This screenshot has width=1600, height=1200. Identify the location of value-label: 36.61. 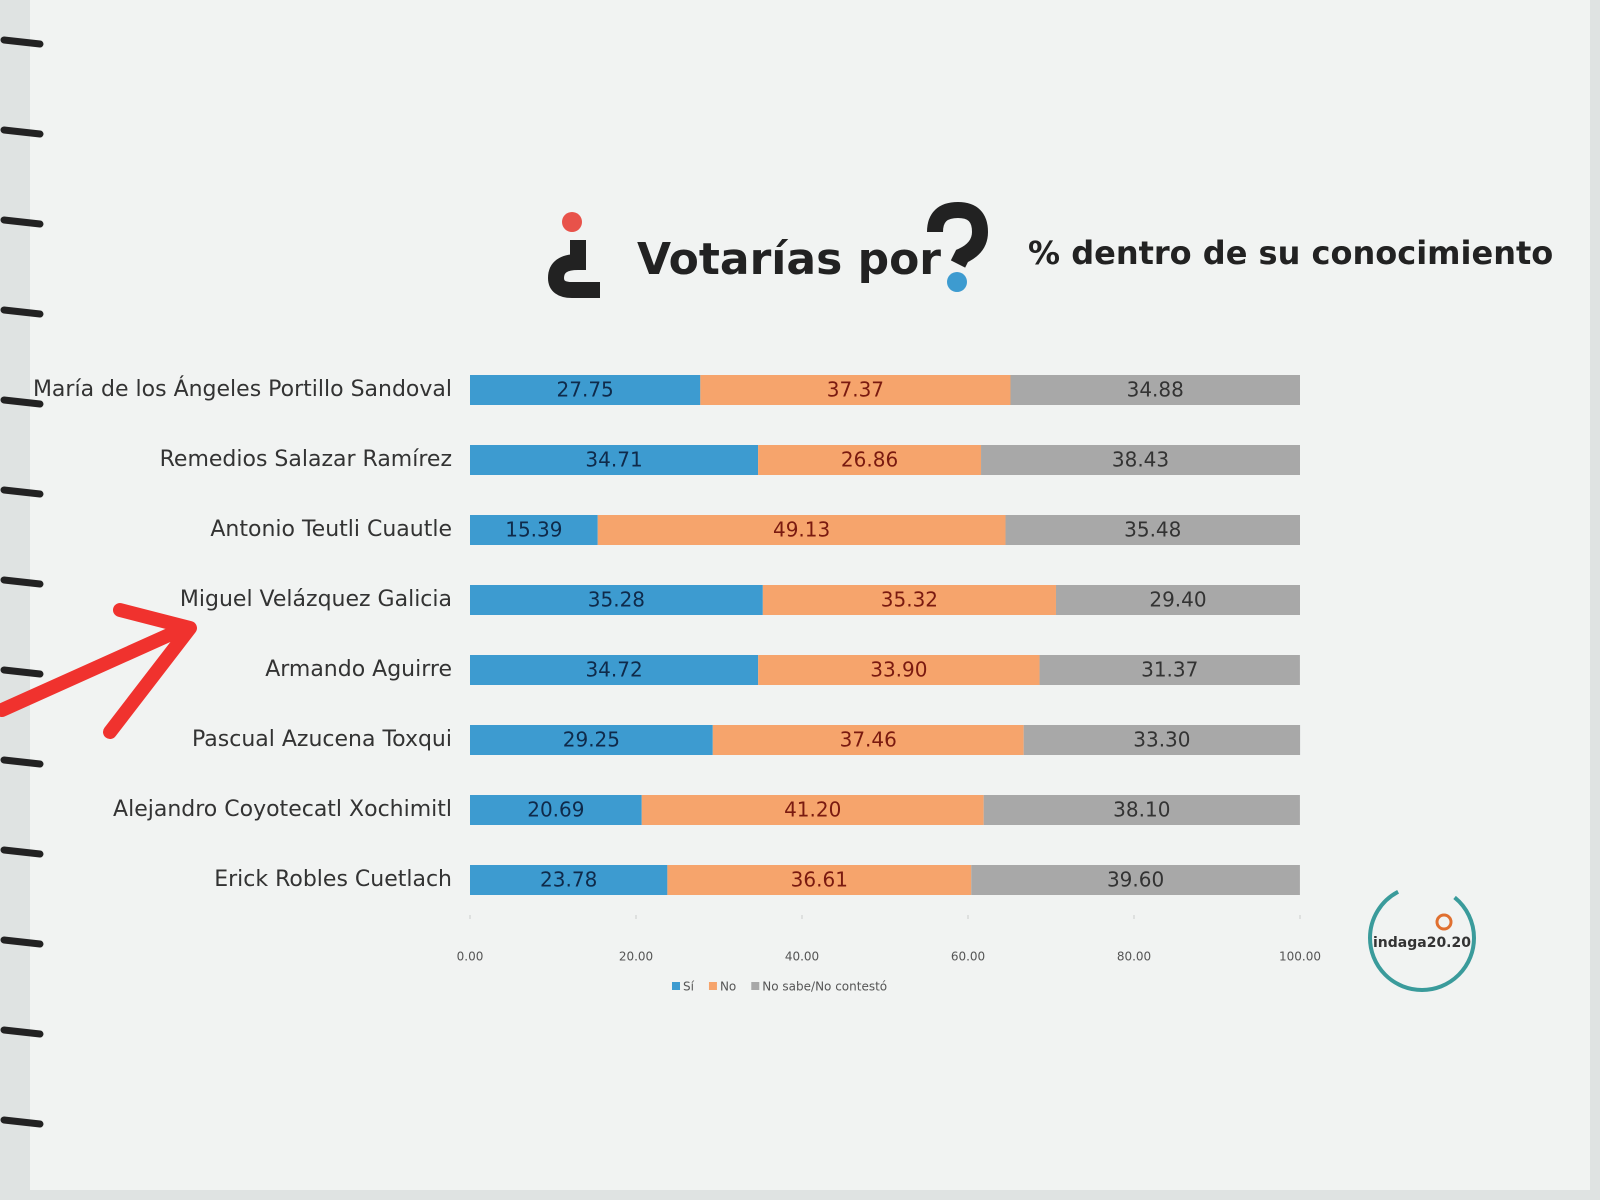
(819, 880).